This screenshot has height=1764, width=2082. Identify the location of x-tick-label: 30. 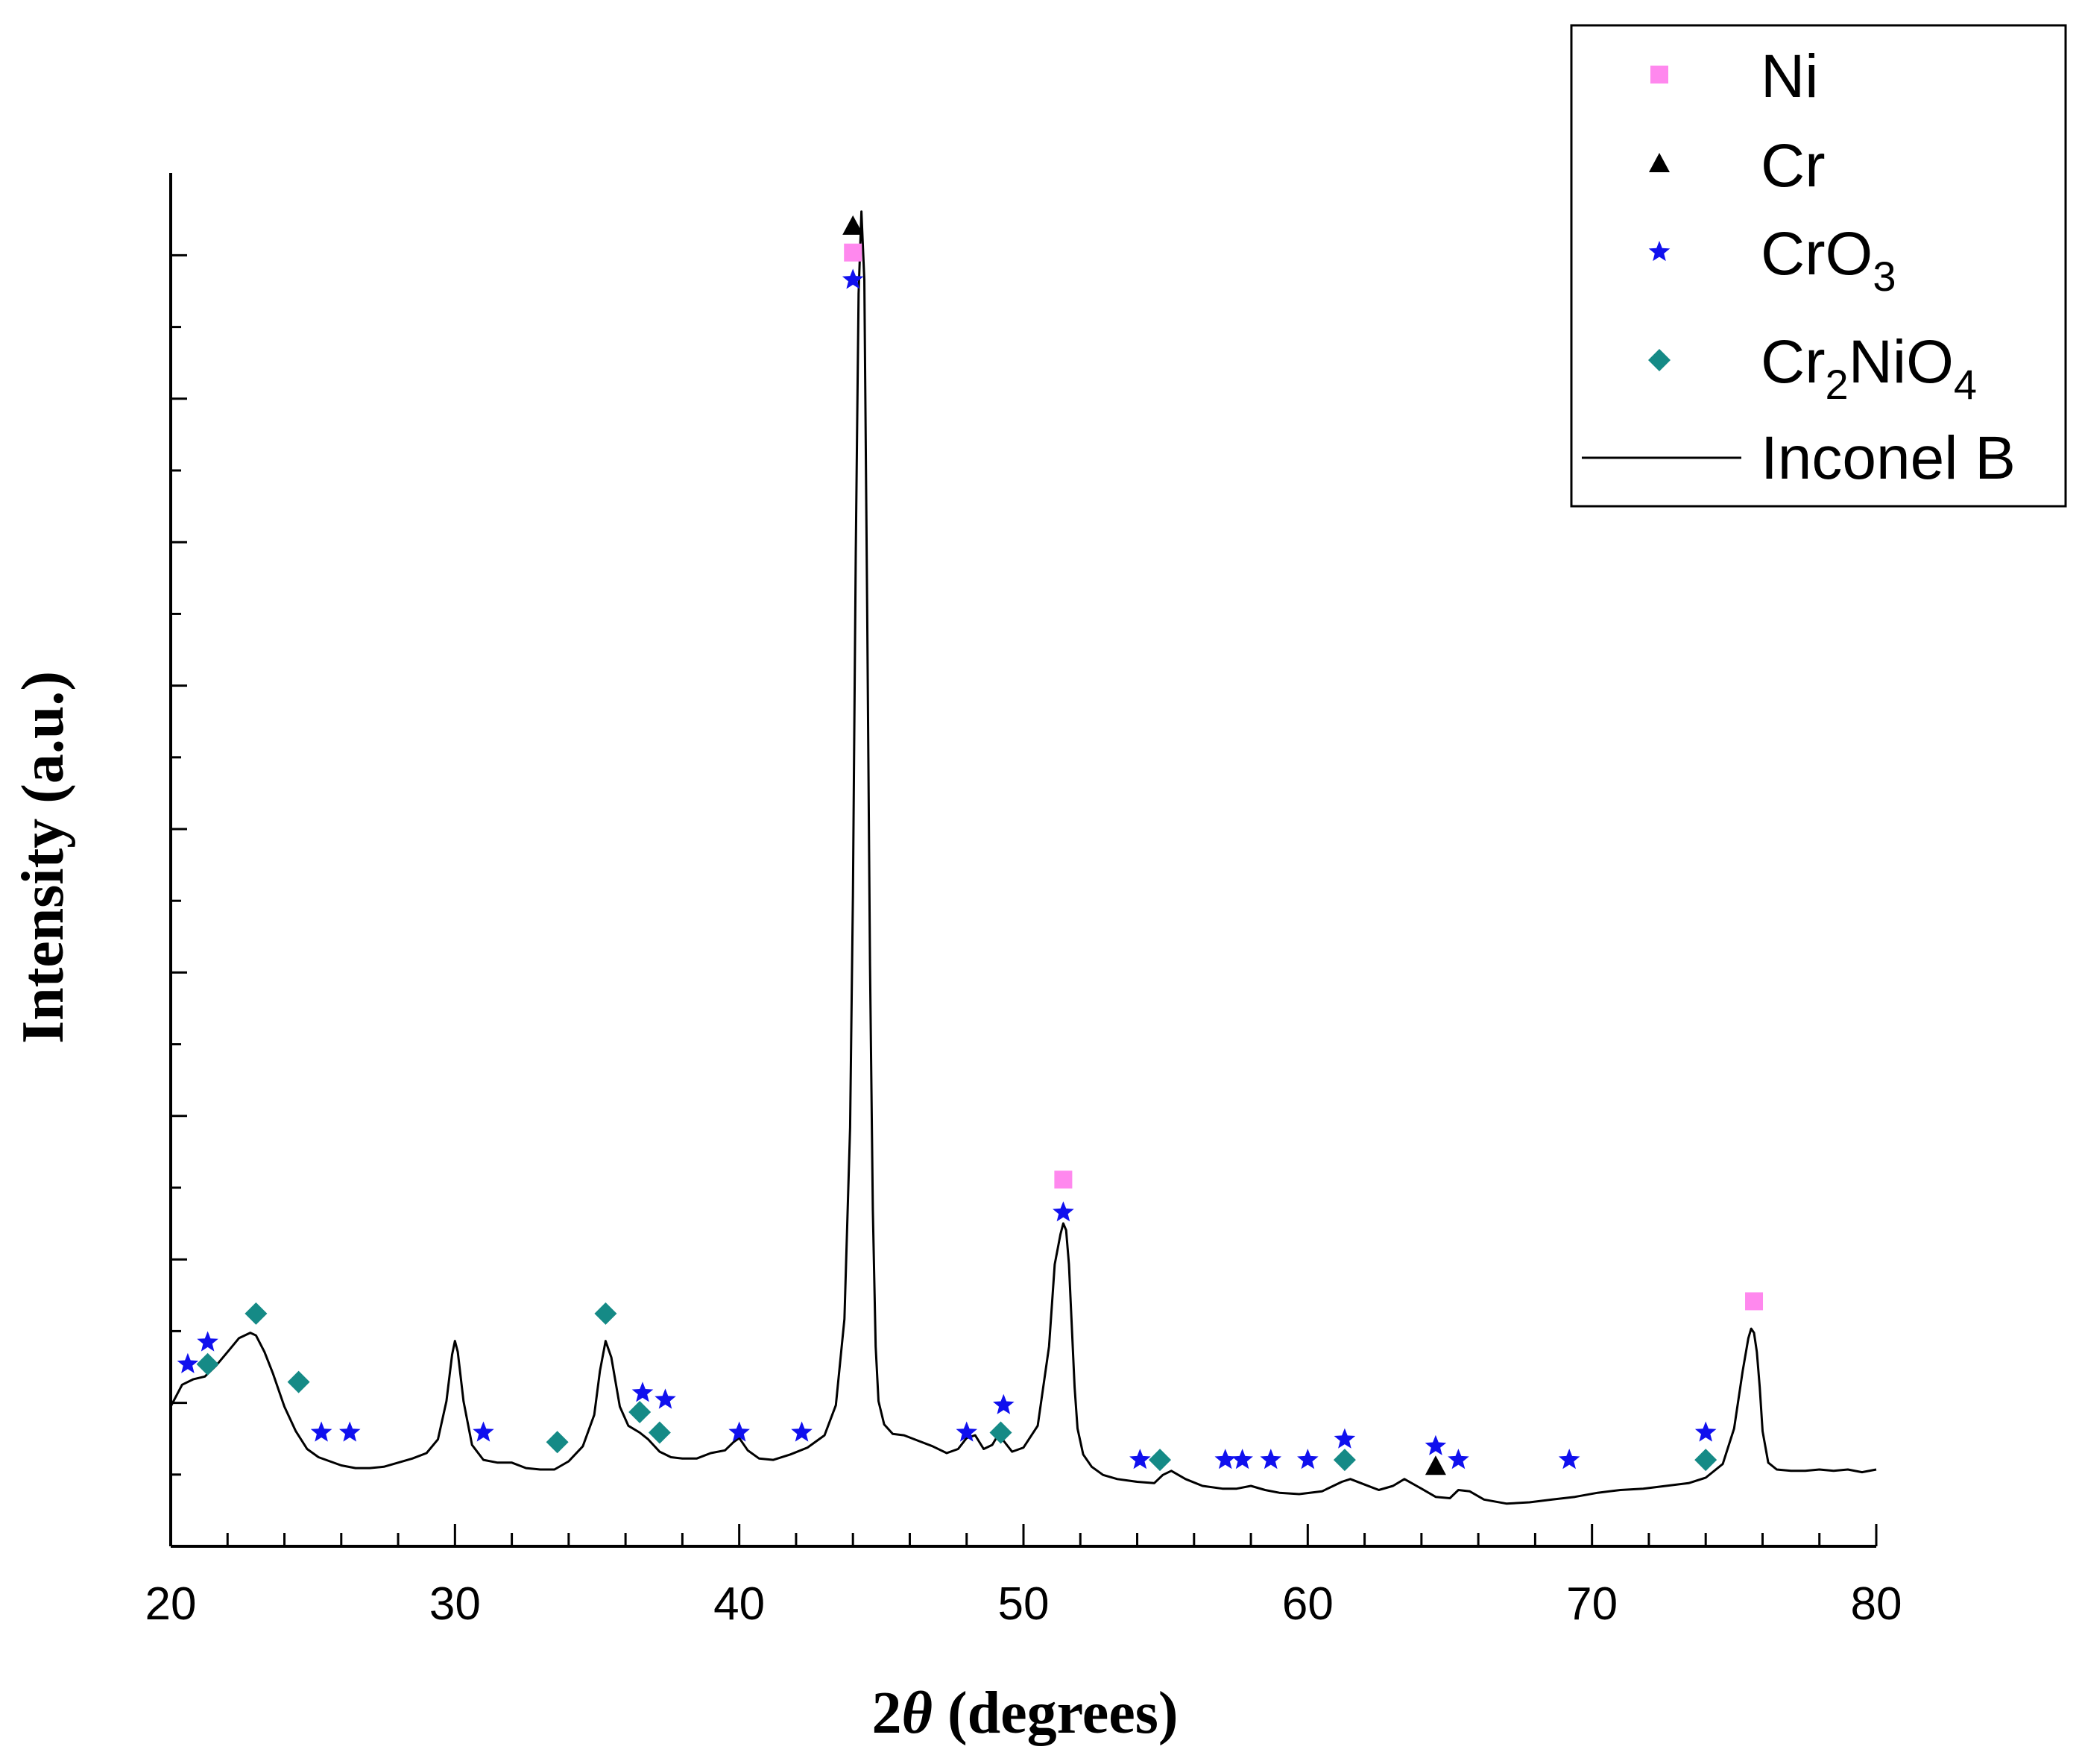
(455, 1604).